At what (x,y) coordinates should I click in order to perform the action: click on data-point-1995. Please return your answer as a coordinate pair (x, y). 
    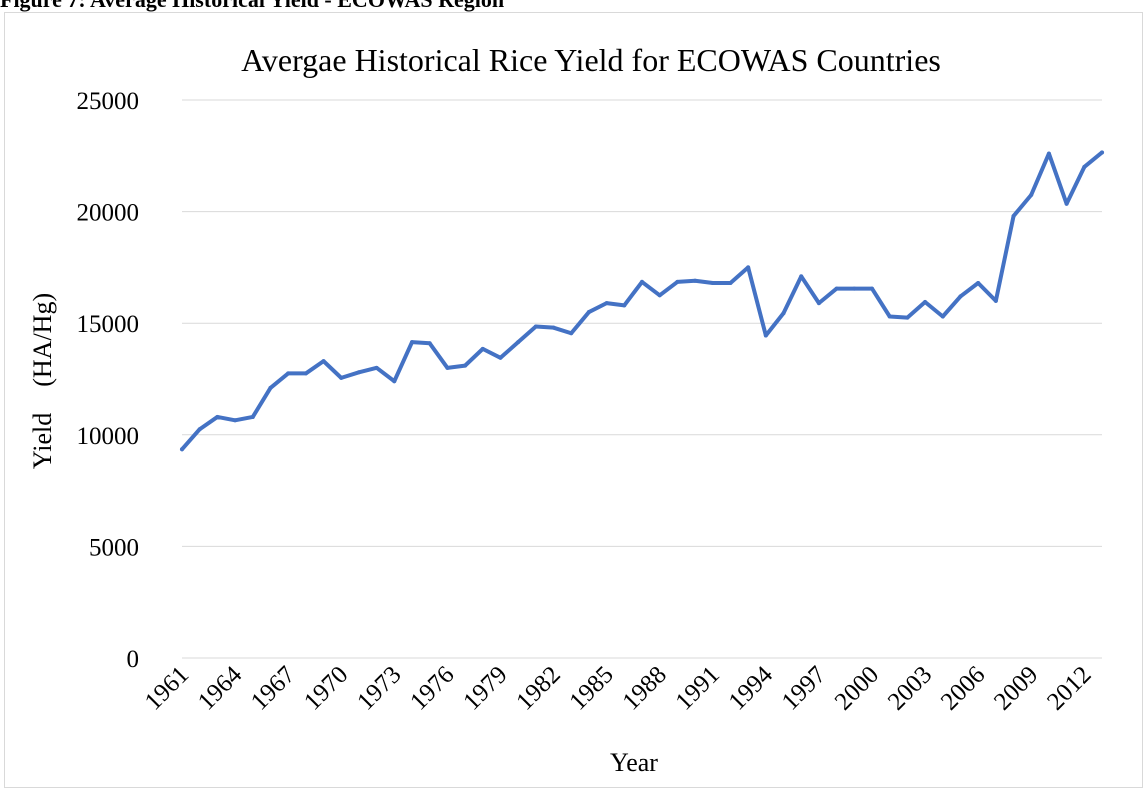
    Looking at the image, I should click on (784, 313).